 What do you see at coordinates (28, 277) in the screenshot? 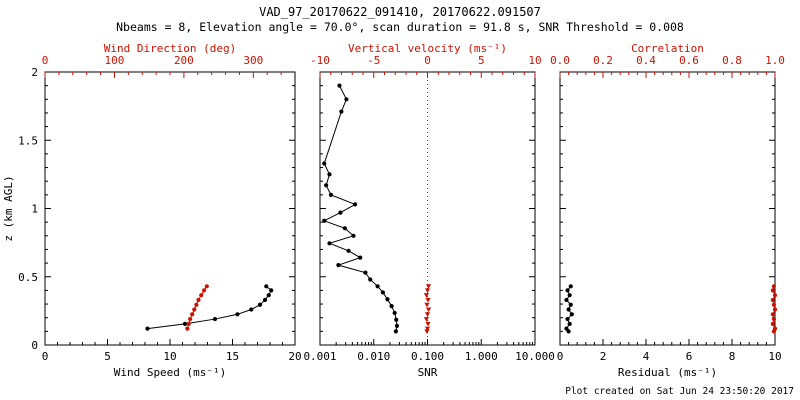
I see `svg-text: 0.5` at bounding box center [28, 277].